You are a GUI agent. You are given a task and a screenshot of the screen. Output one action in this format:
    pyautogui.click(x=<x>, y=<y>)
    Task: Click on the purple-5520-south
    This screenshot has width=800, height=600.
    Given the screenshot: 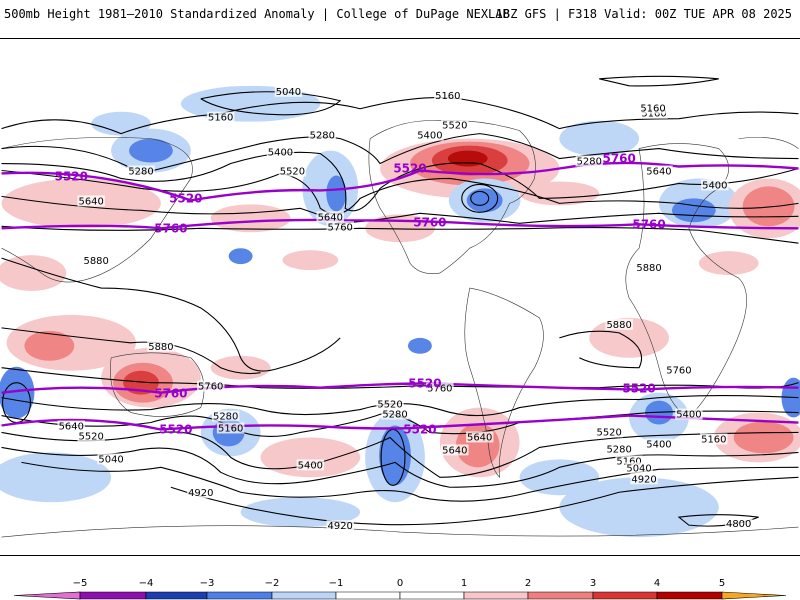 What is the action you would take?
    pyautogui.click(x=400, y=422)
    